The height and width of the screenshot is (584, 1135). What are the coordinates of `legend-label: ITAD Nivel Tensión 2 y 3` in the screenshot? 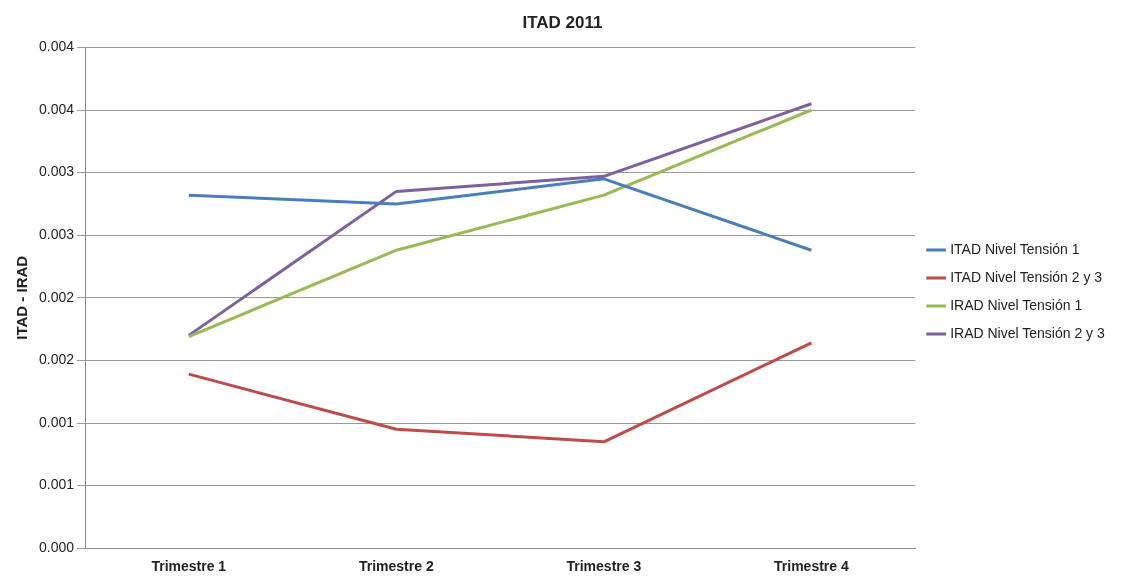 It's located at (1026, 276).